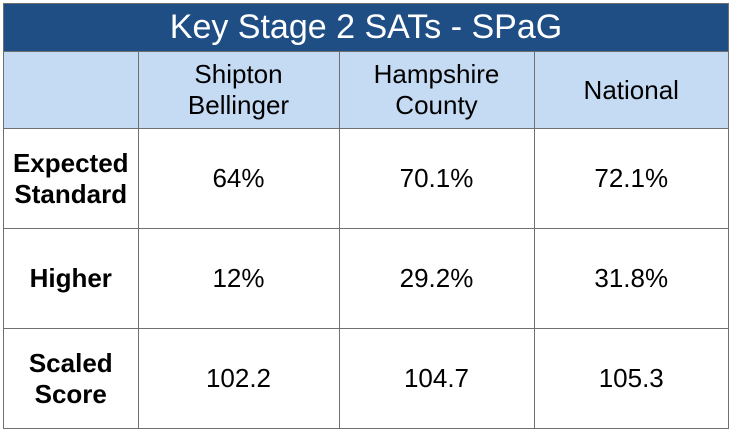 The width and height of the screenshot is (734, 433). What do you see at coordinates (366, 28) in the screenshot?
I see `table-title: Key Stage 2 SATs - SPaG` at bounding box center [366, 28].